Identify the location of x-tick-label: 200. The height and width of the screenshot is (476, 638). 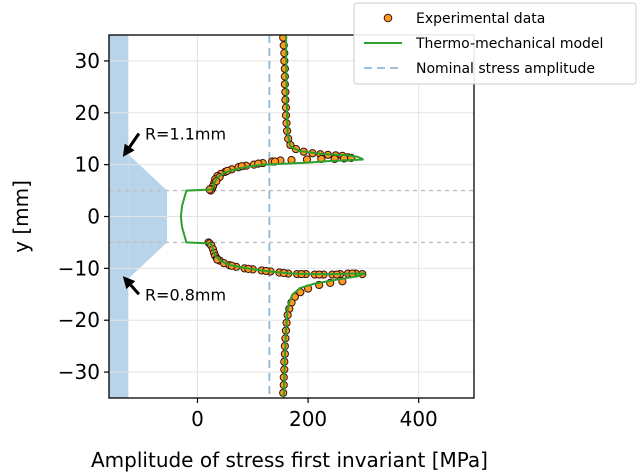
(308, 419).